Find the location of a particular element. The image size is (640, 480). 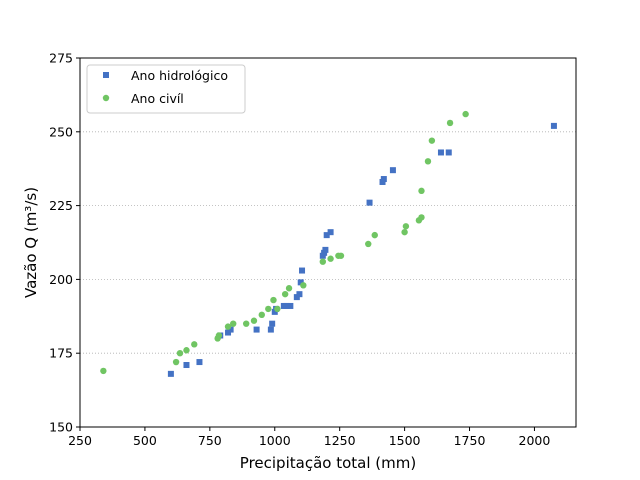

y-tick-label-175: 175 is located at coordinates (61, 353).